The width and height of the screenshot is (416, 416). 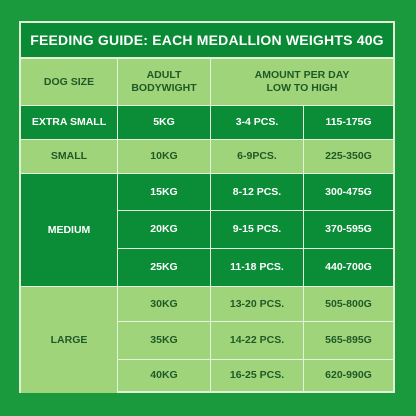 What do you see at coordinates (69, 230) in the screenshot?
I see `size-medium: MEDIUM` at bounding box center [69, 230].